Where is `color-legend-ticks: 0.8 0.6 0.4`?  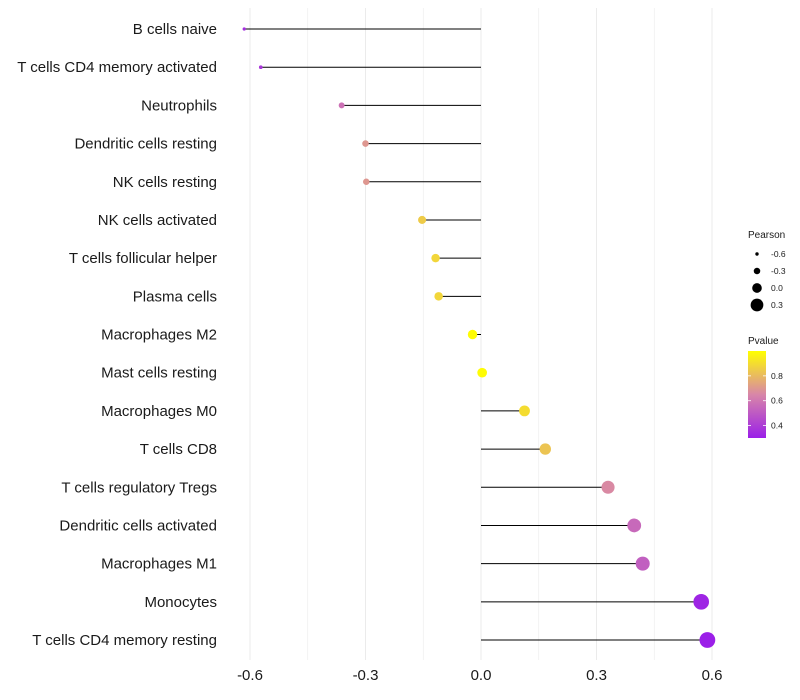 color-legend-ticks: 0.8 0.6 0.4 is located at coordinates (765, 401).